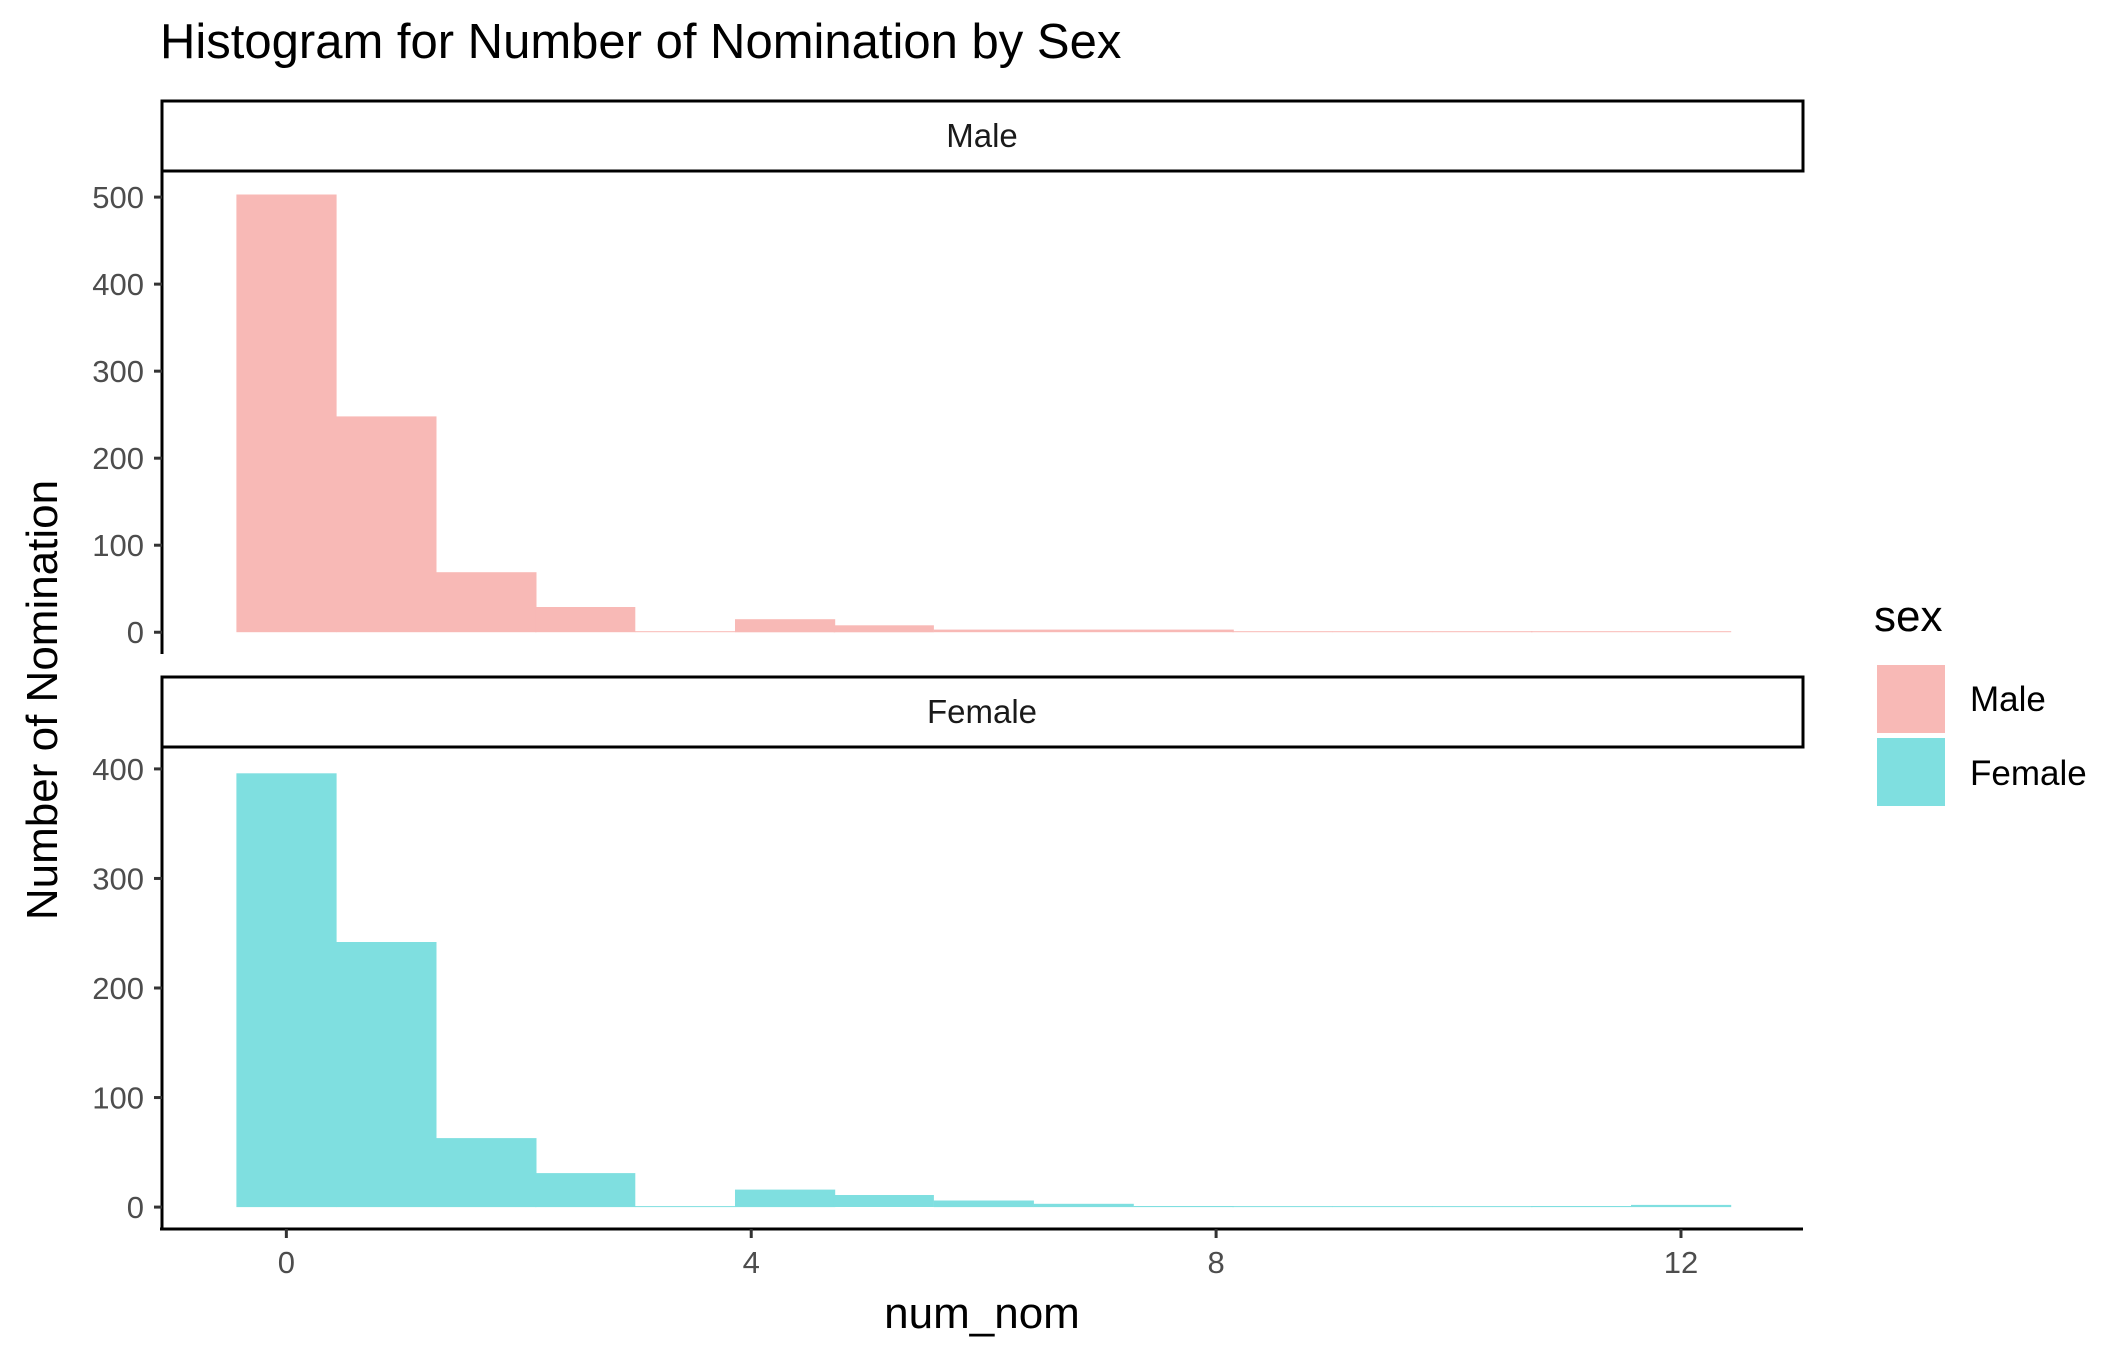 Image resolution: width=2110 pixels, height=1350 pixels. What do you see at coordinates (1911, 772) in the screenshot?
I see `legend-key-female` at bounding box center [1911, 772].